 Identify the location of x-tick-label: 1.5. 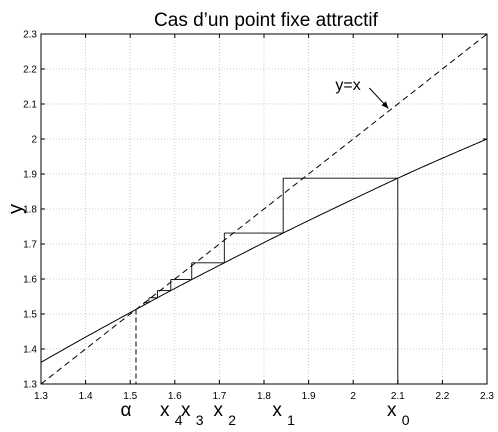
(130, 396).